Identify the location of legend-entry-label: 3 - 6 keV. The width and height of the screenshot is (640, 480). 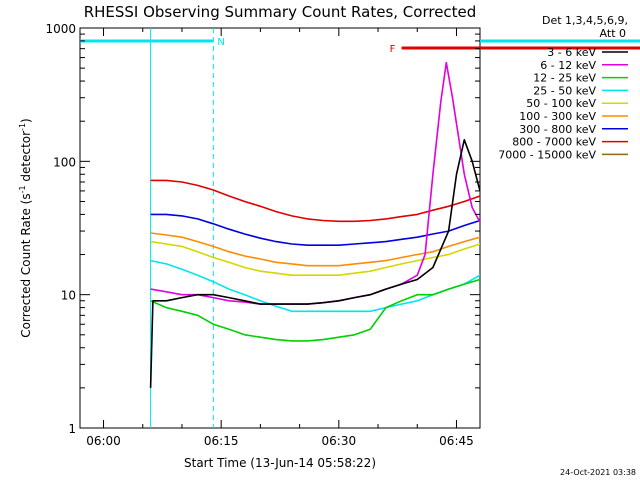
(571, 52).